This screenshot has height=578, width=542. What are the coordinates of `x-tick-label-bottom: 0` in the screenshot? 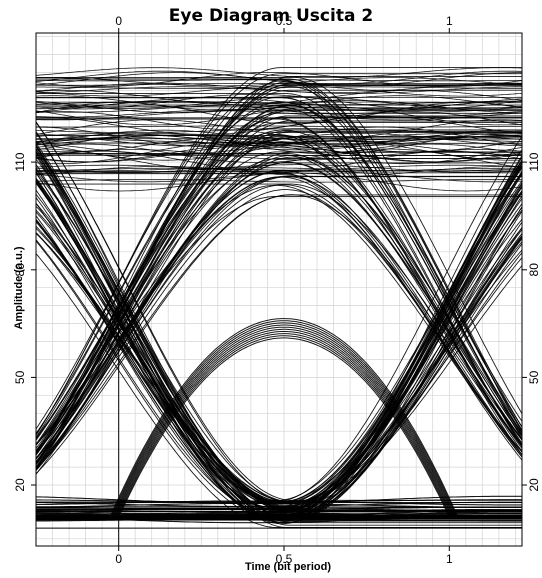 It's located at (118, 559).